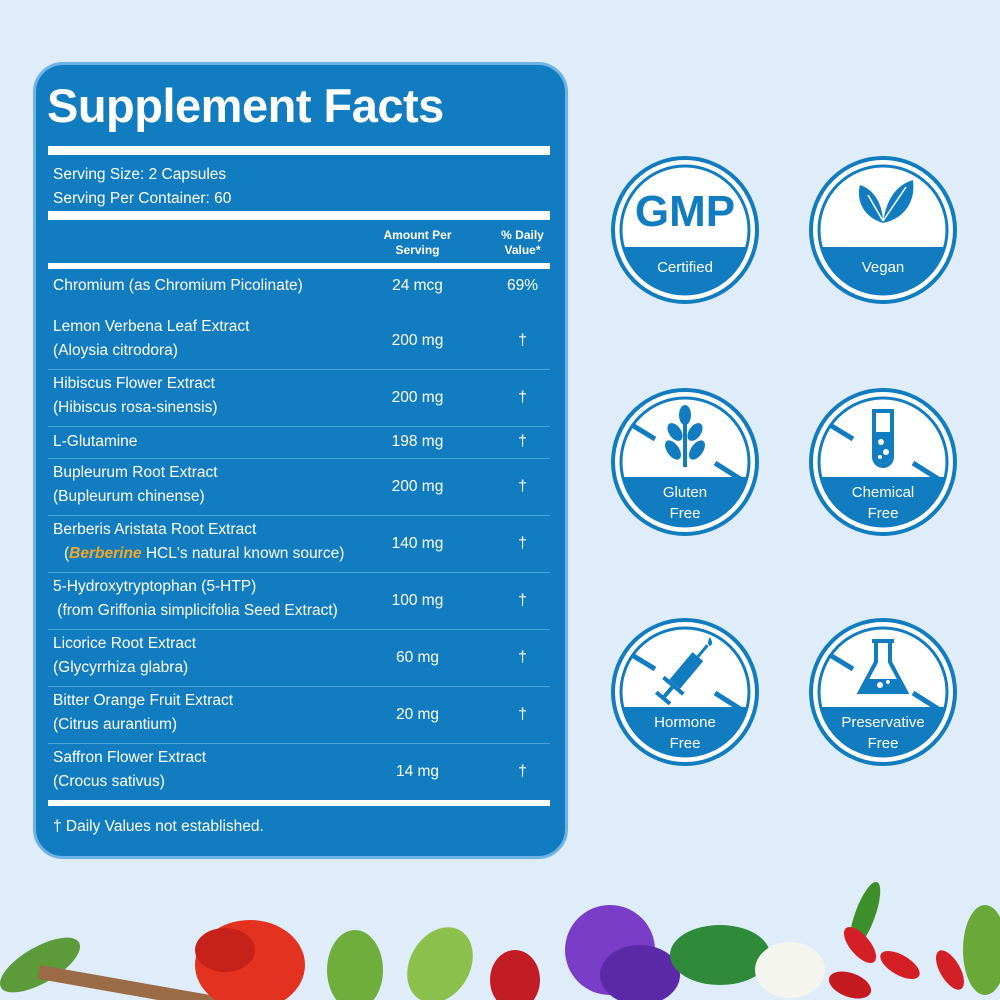  Describe the element at coordinates (243, 553) in the screenshot. I see `source-text: HCL's natural known source)` at that location.